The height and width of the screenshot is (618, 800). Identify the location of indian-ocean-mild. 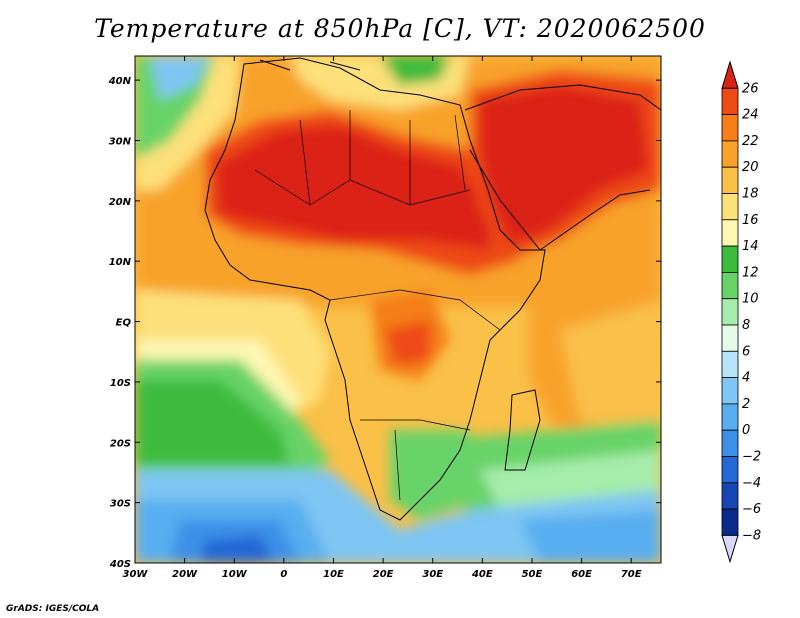
(610, 370).